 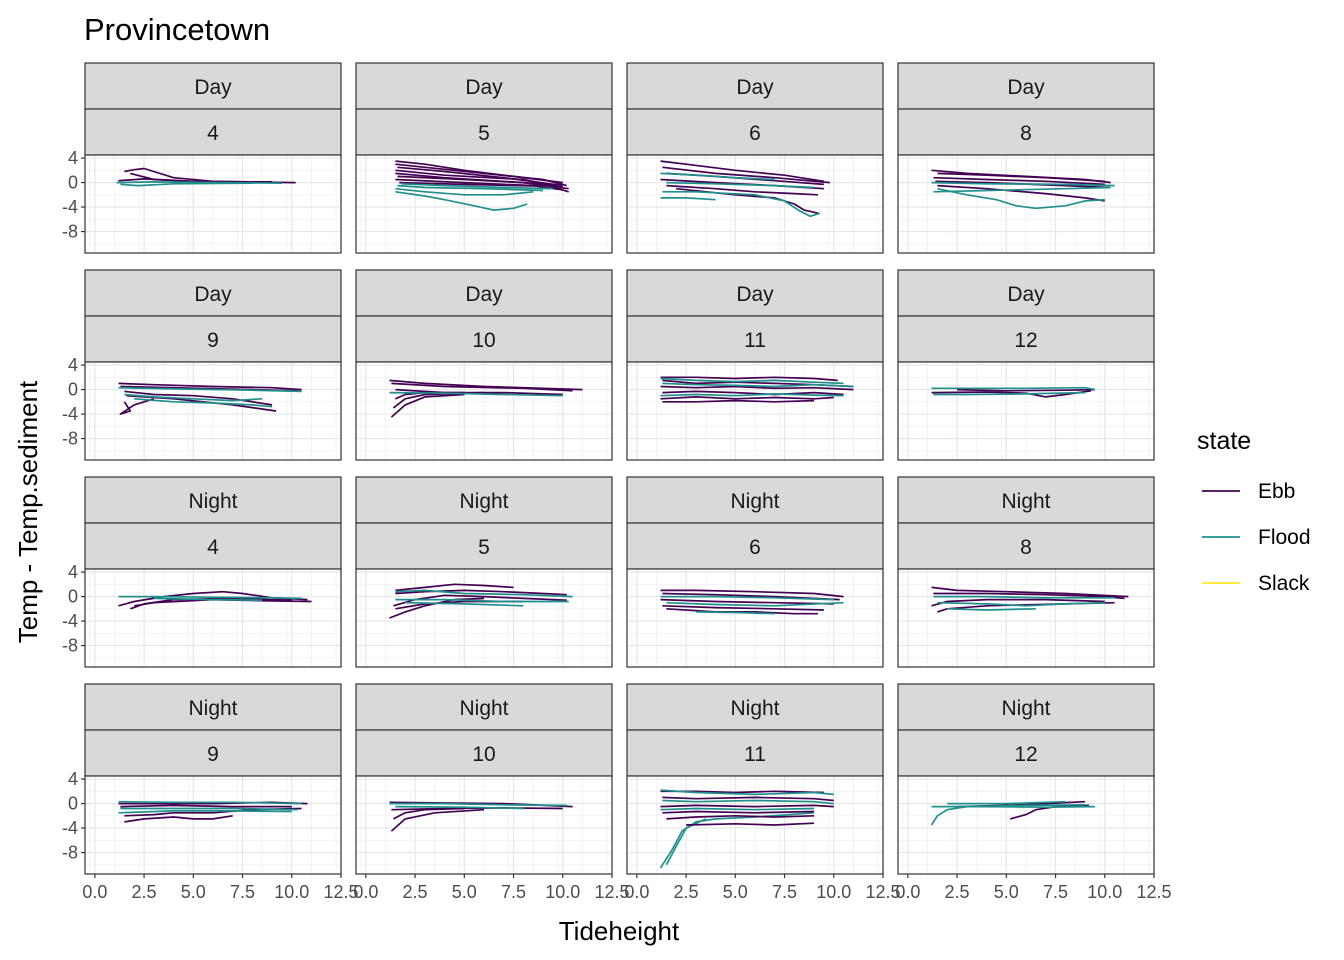 I want to click on facet-panel: Day 8, so click(x=1026, y=158).